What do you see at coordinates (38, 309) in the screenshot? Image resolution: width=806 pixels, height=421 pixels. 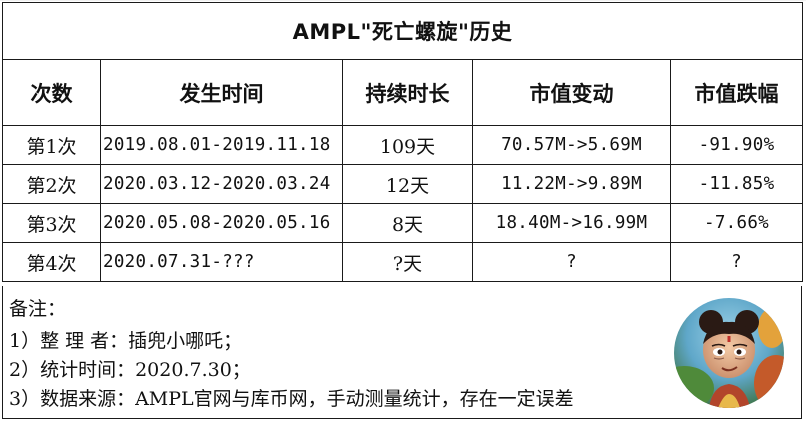 I see `notes-heading: 备注：` at bounding box center [38, 309].